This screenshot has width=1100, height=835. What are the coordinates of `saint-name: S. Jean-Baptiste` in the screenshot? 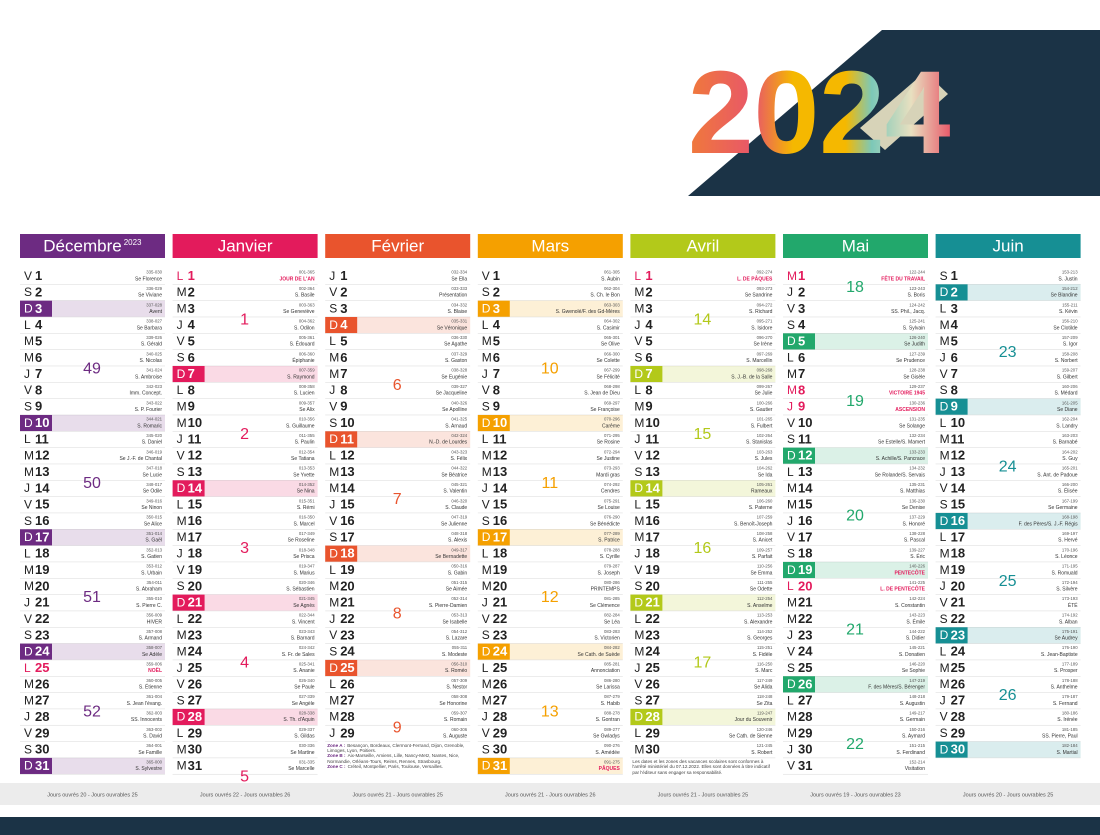 It's located at (1059, 655).